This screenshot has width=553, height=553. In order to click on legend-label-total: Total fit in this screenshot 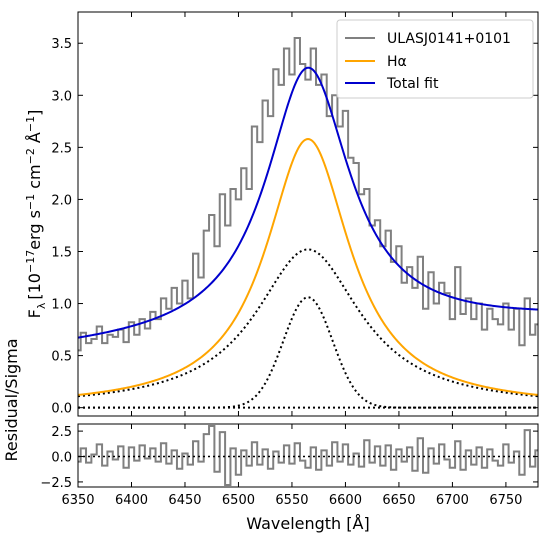, I will do `click(412, 84)`.